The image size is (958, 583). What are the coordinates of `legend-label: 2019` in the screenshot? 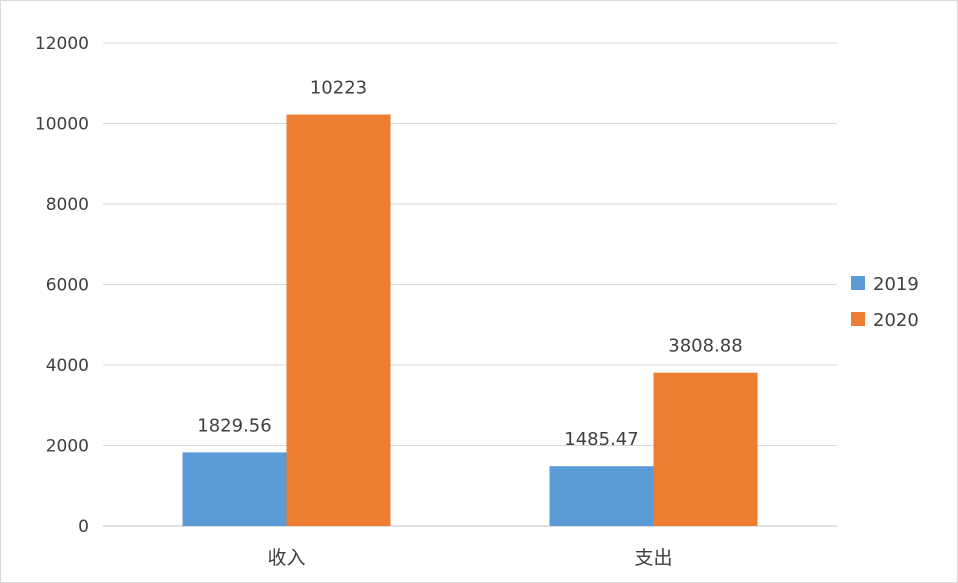 It's located at (896, 284).